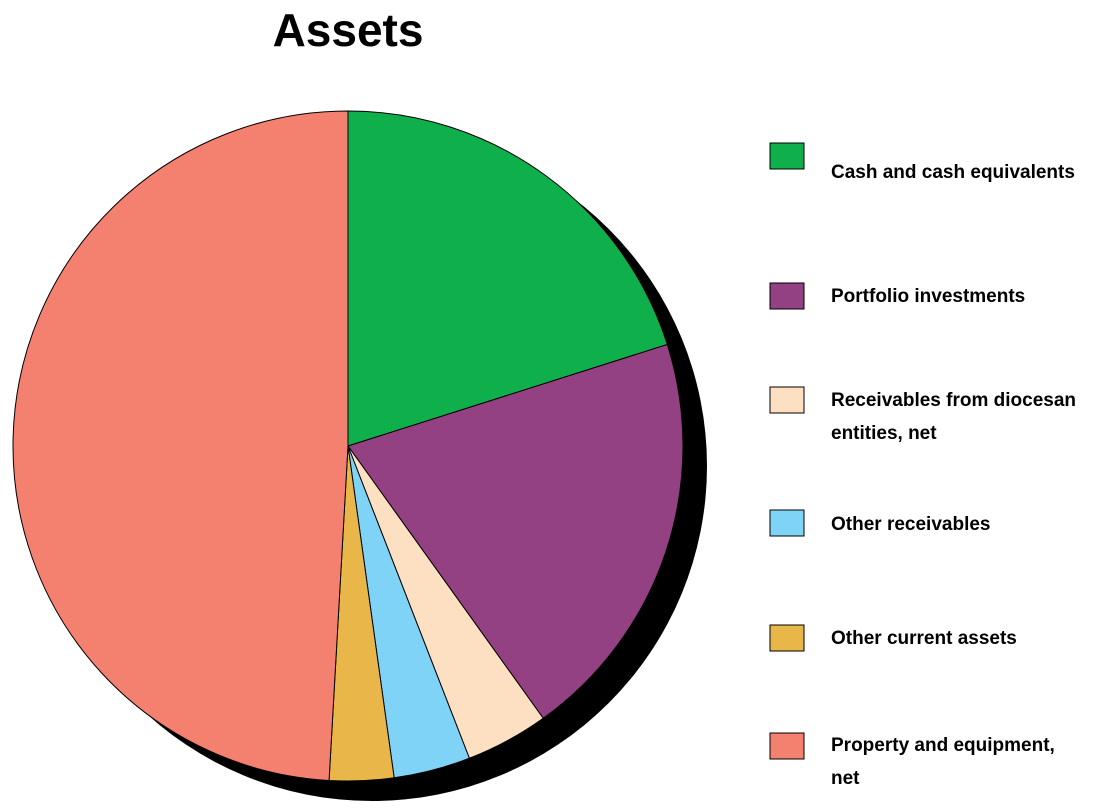 The height and width of the screenshot is (808, 1097). Describe the element at coordinates (953, 417) in the screenshot. I see `legend-label: Receivables from diocesan entities, net` at that location.